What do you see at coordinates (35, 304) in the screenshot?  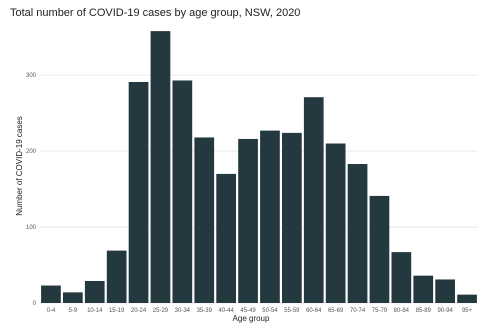 I see `y-tick-label: 0` at bounding box center [35, 304].